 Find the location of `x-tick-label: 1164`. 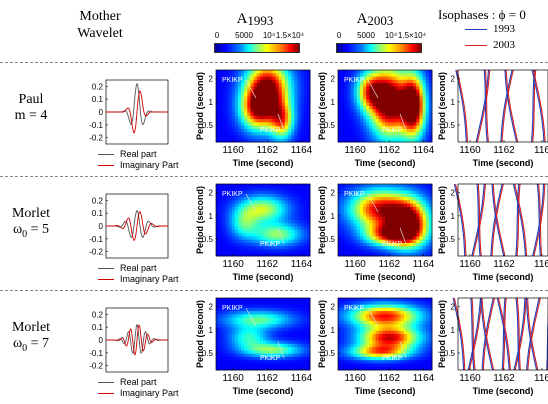

x-tick-label: 1164 is located at coordinates (301, 150).